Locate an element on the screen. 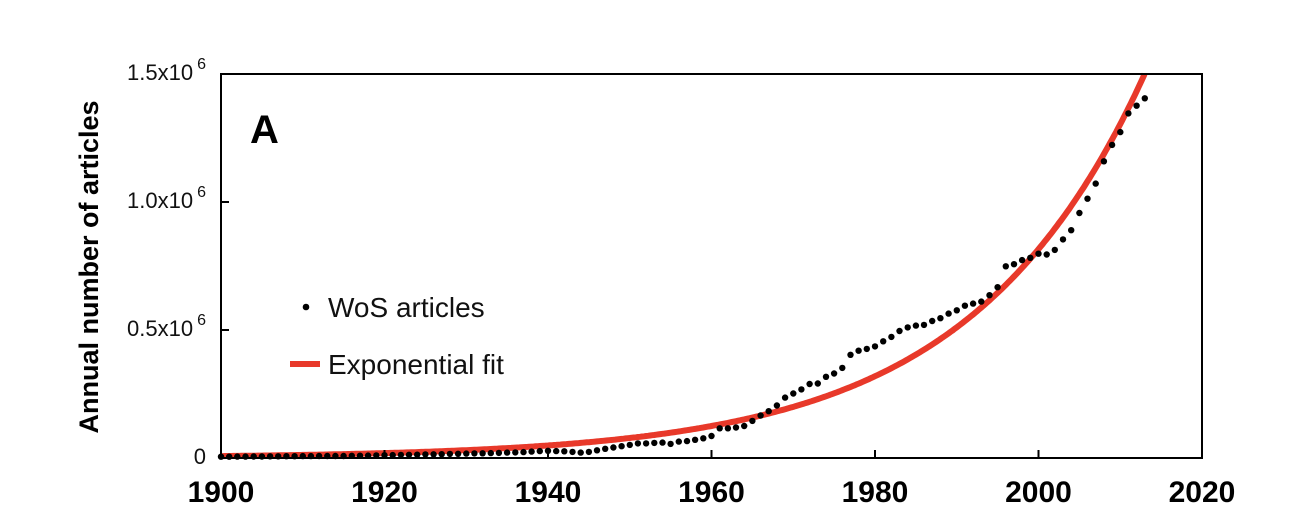 This screenshot has width=1298, height=532. data-point-wos-1962 is located at coordinates (728, 428).